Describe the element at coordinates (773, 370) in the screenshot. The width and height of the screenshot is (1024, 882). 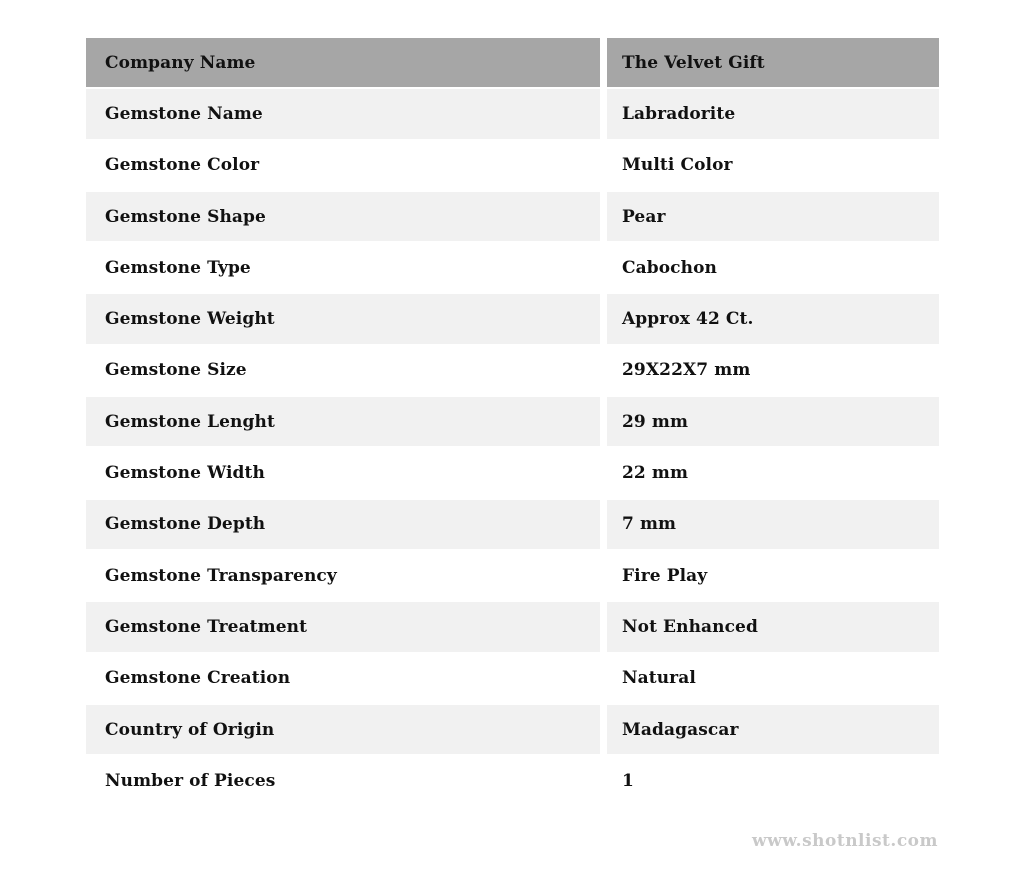
I see `row-value: 29X22X7 mm` at that location.